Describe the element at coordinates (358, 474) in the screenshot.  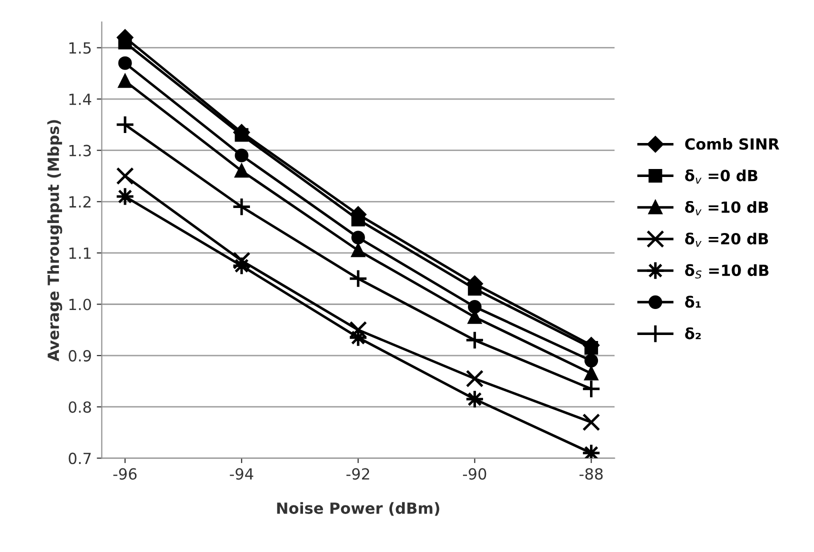
I see `x-tick-label: -92` at that location.